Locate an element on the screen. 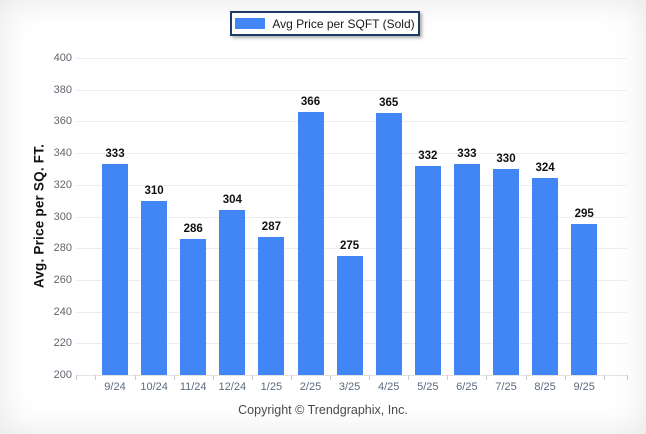 Image resolution: width=646 pixels, height=434 pixels. bar-value-label-7/25: 330 is located at coordinates (506, 158).